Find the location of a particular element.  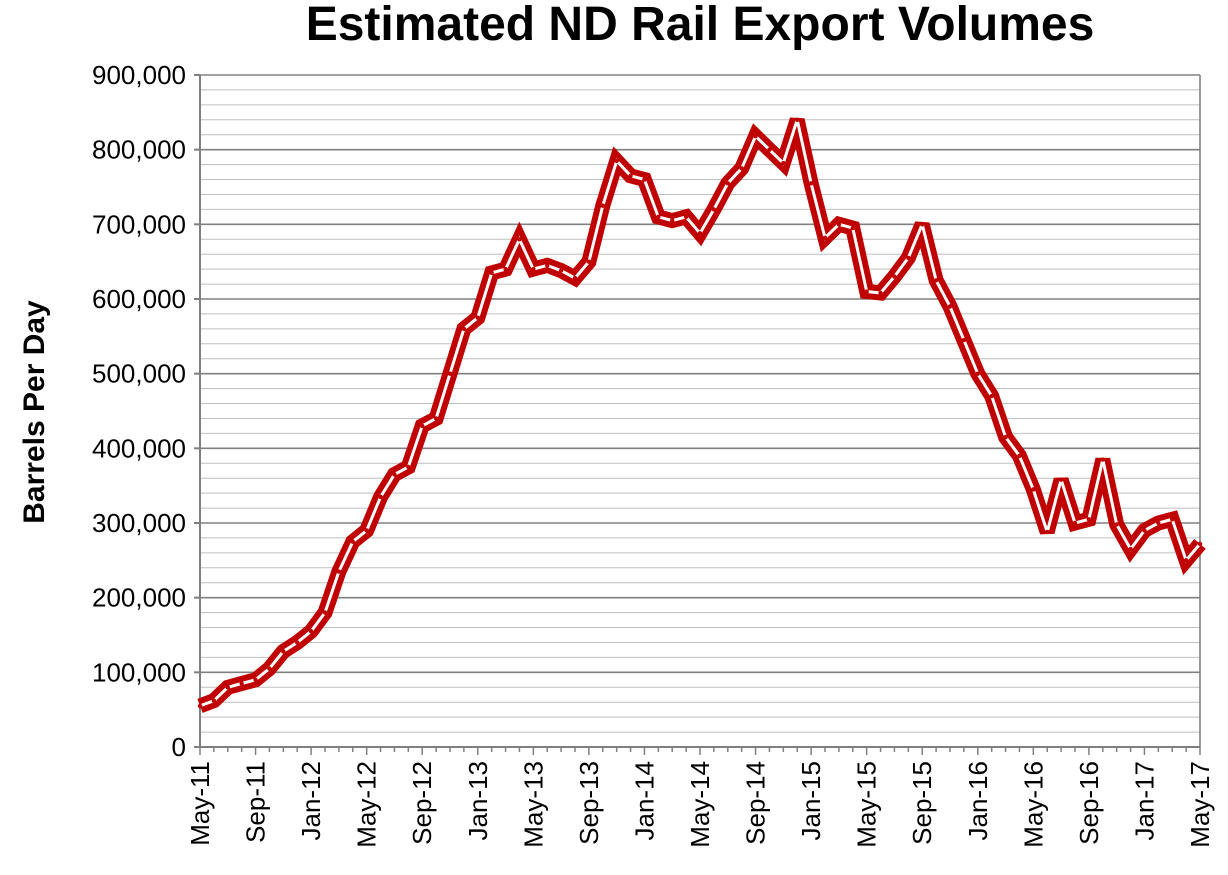

x-tick-label: May-16 is located at coordinates (1033, 804).